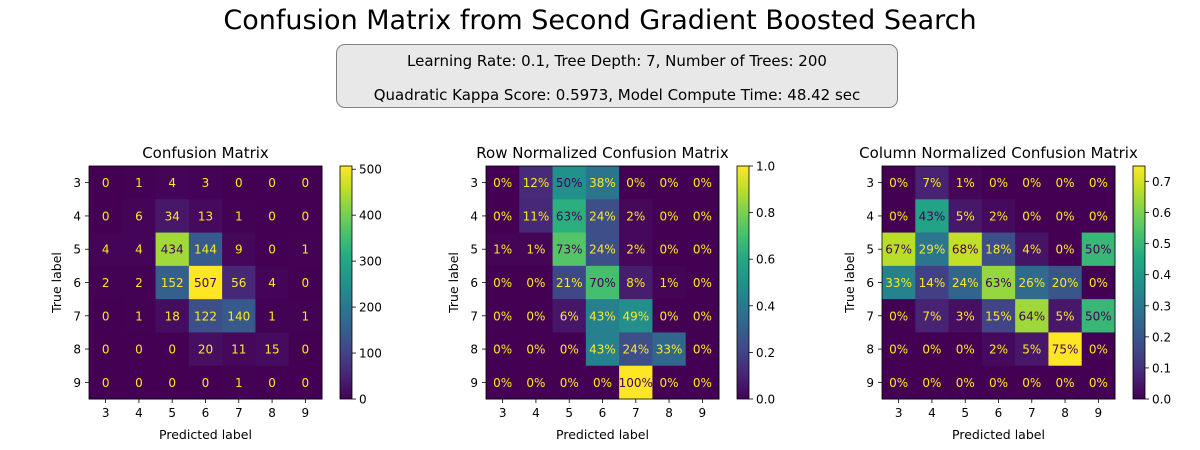  Describe the element at coordinates (77, 250) in the screenshot. I see `y-tick-label: 5` at that location.